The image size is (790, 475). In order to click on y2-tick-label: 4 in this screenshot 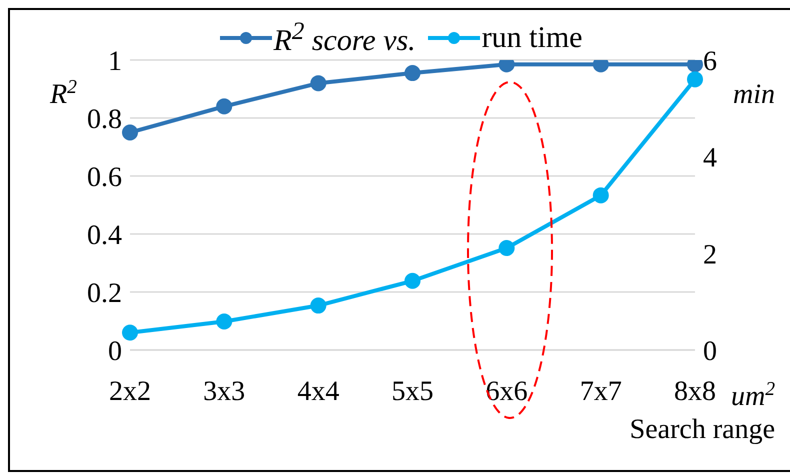, I will do `click(710, 158)`.